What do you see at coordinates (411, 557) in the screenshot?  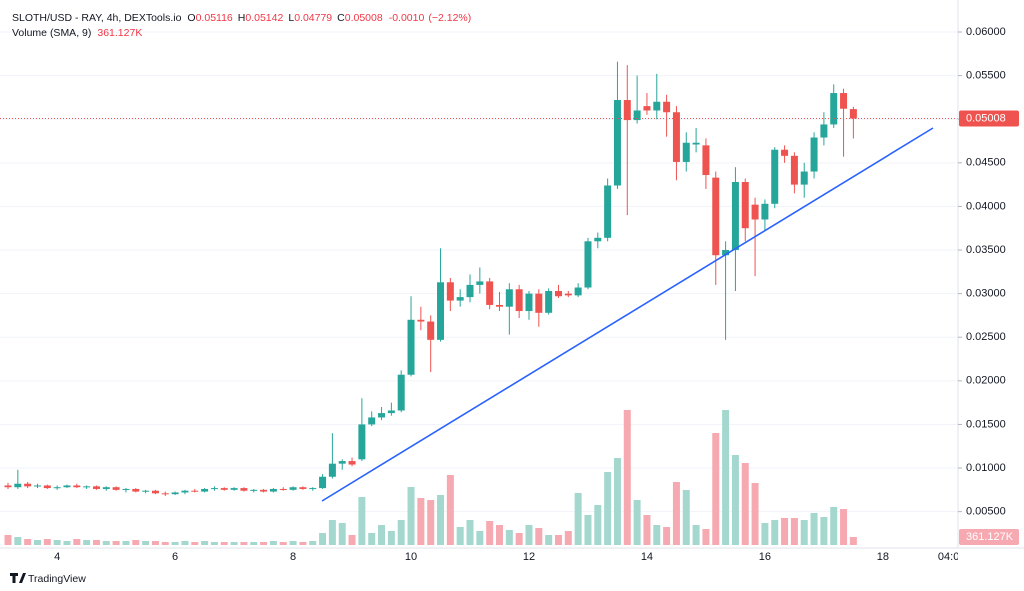 I see `x-tick-label: 10` at bounding box center [411, 557].